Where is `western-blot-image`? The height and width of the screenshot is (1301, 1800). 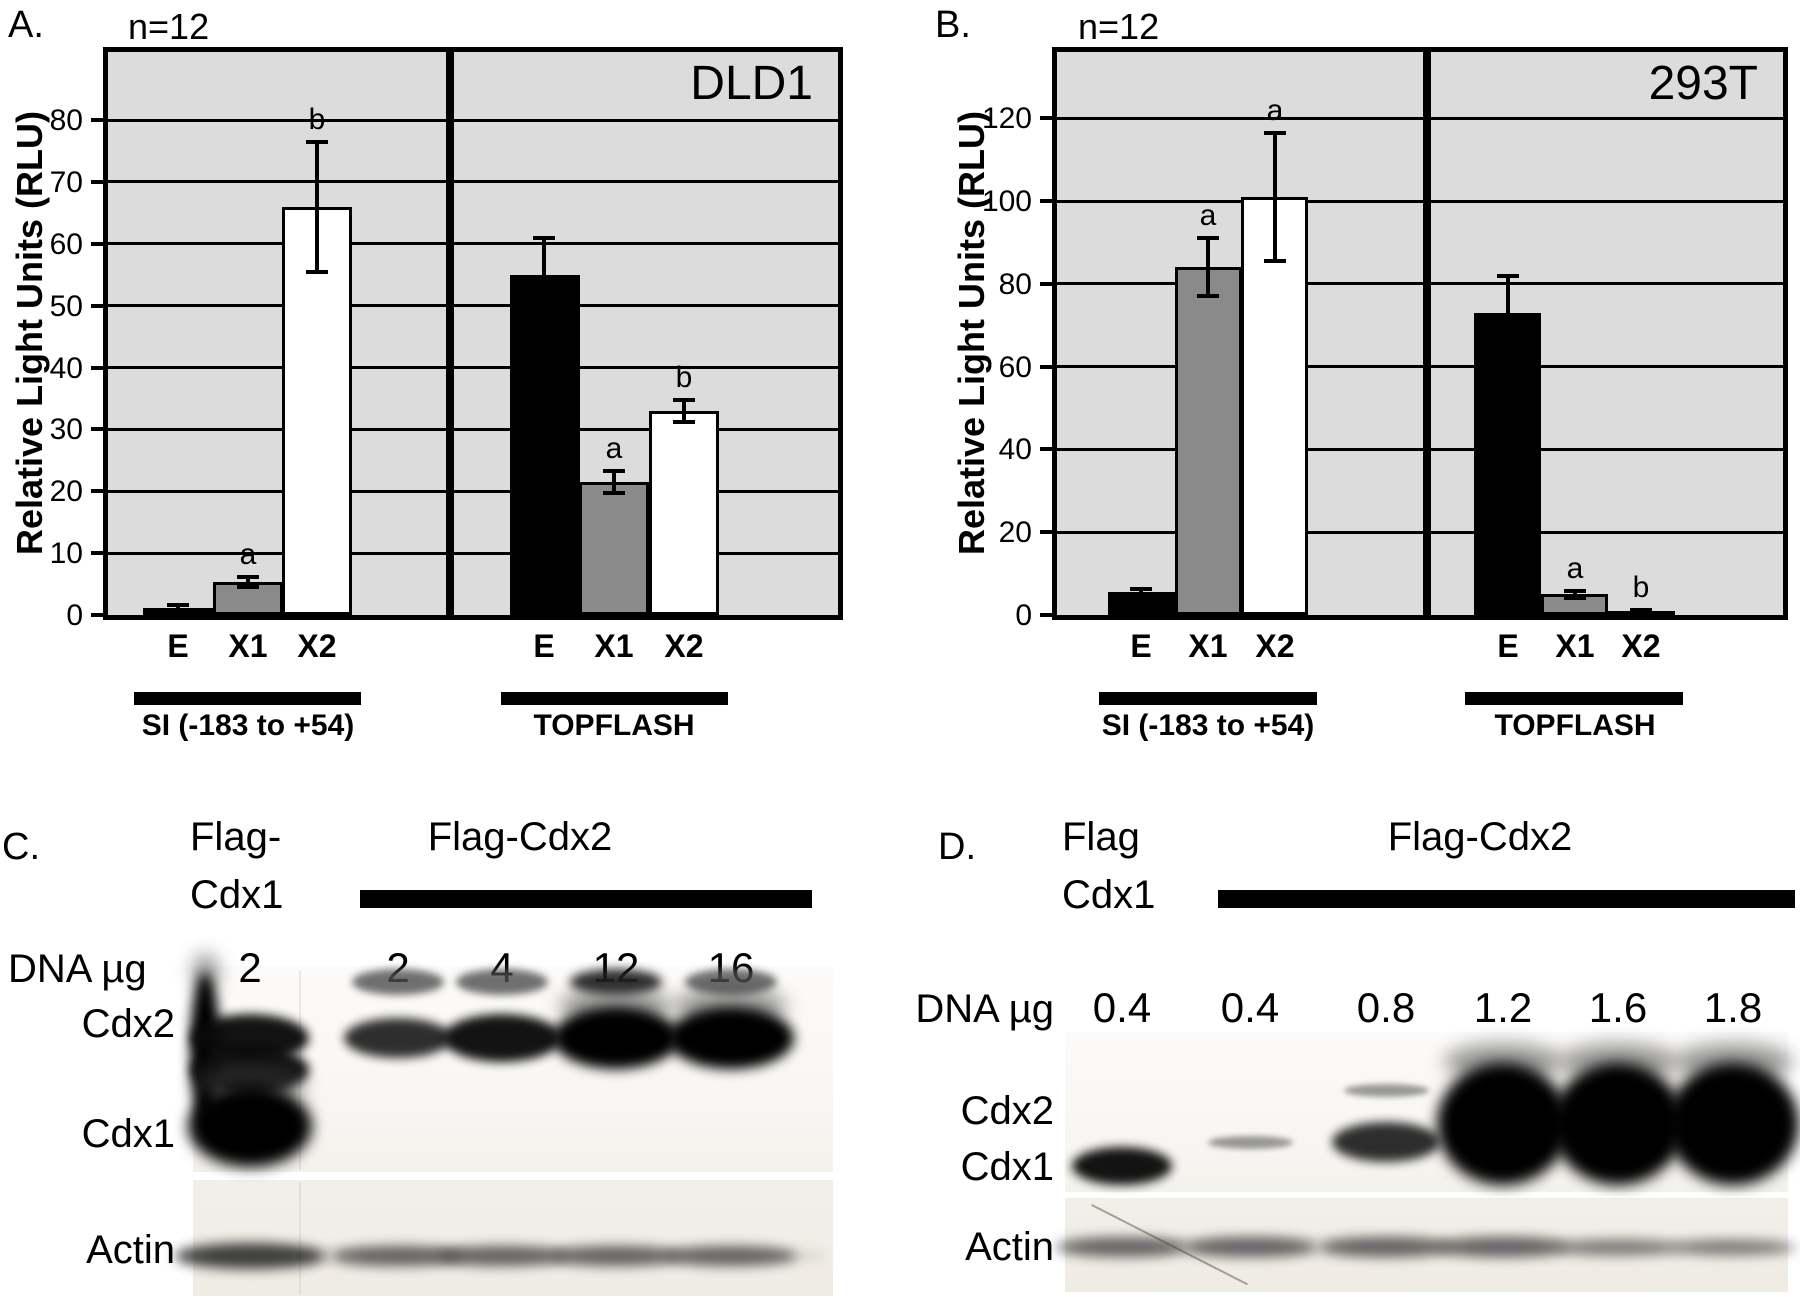
western-blot-image is located at coordinates (513, 1238).